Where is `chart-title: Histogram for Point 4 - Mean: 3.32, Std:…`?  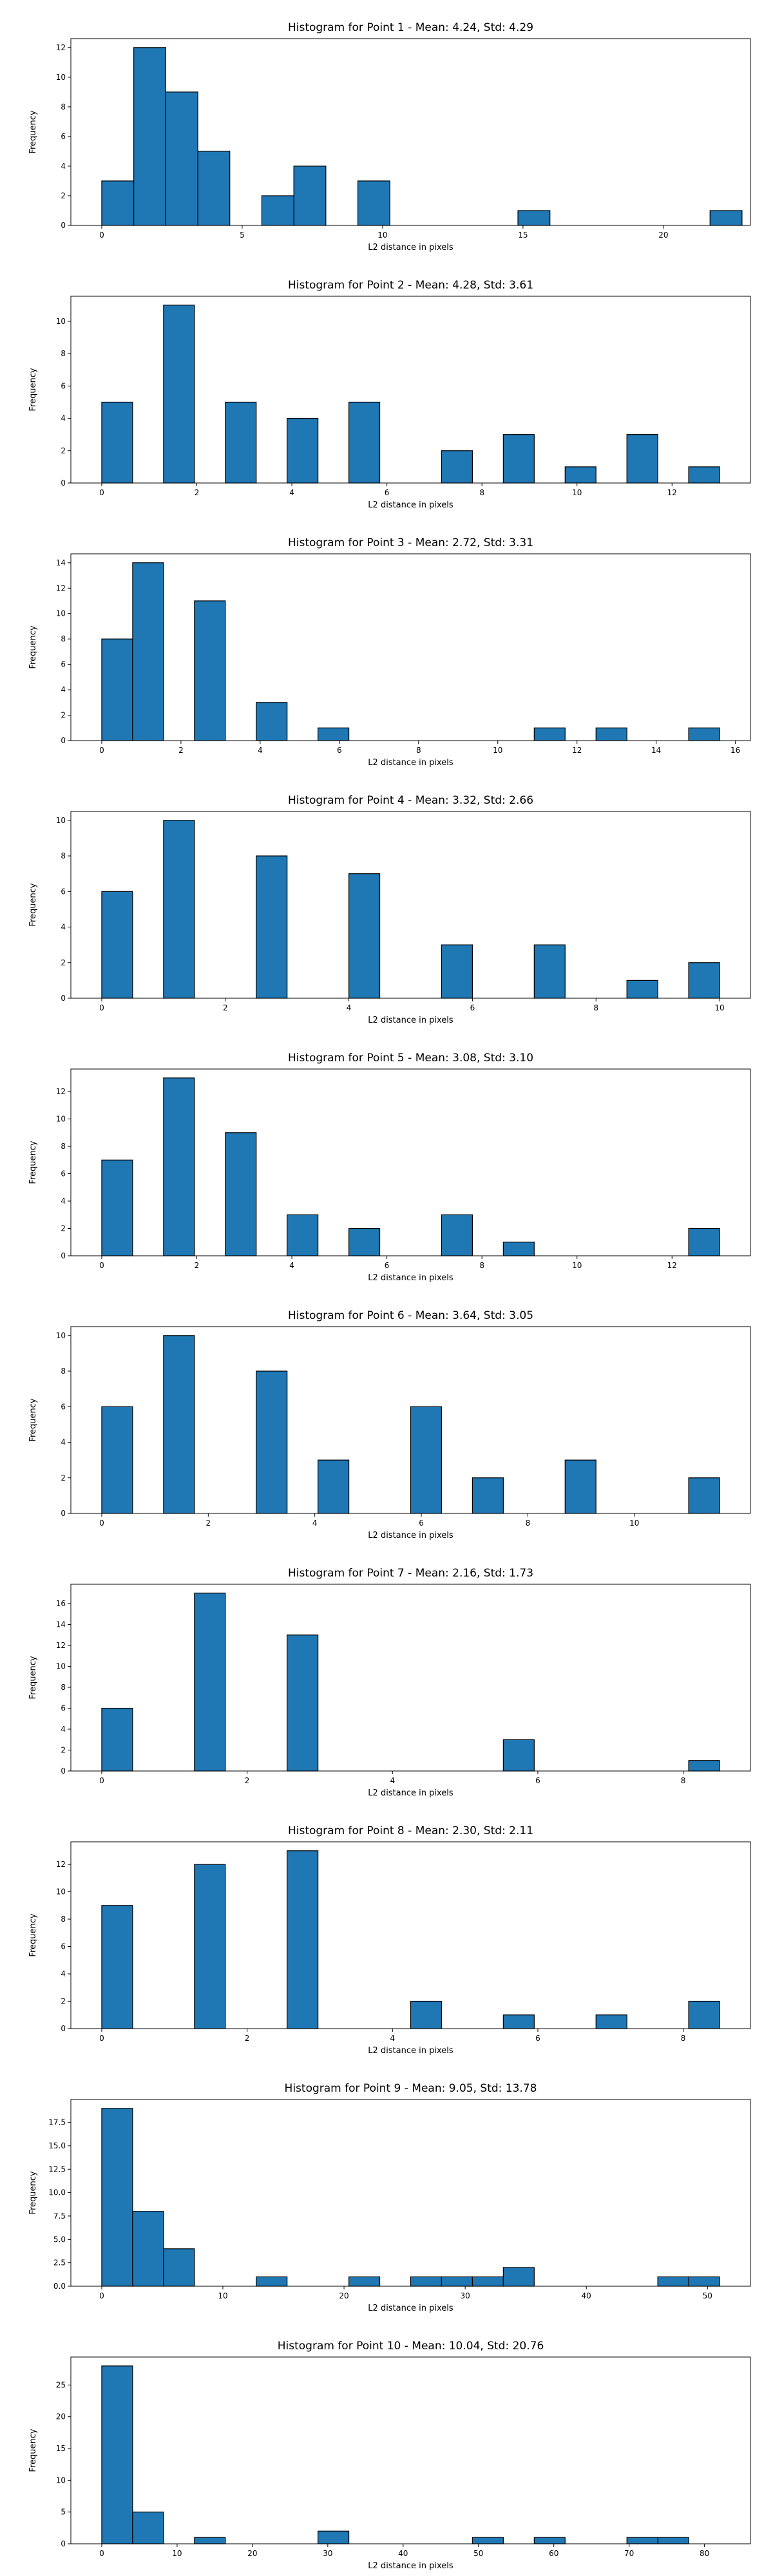
chart-title: Histogram for Point 4 - Mean: 3.32, Std:… is located at coordinates (410, 801).